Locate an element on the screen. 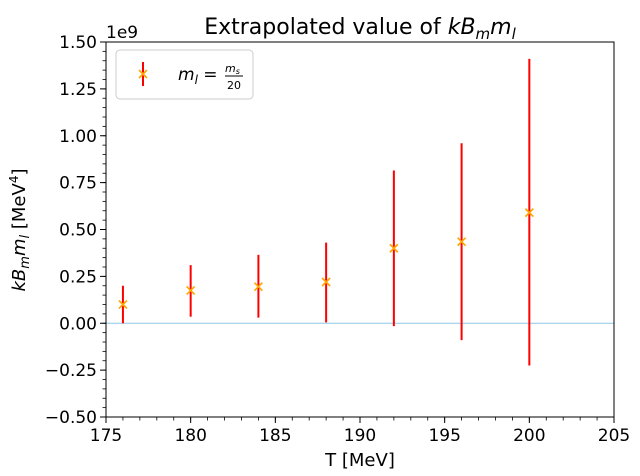  x-tick-label: 200 is located at coordinates (529, 436).